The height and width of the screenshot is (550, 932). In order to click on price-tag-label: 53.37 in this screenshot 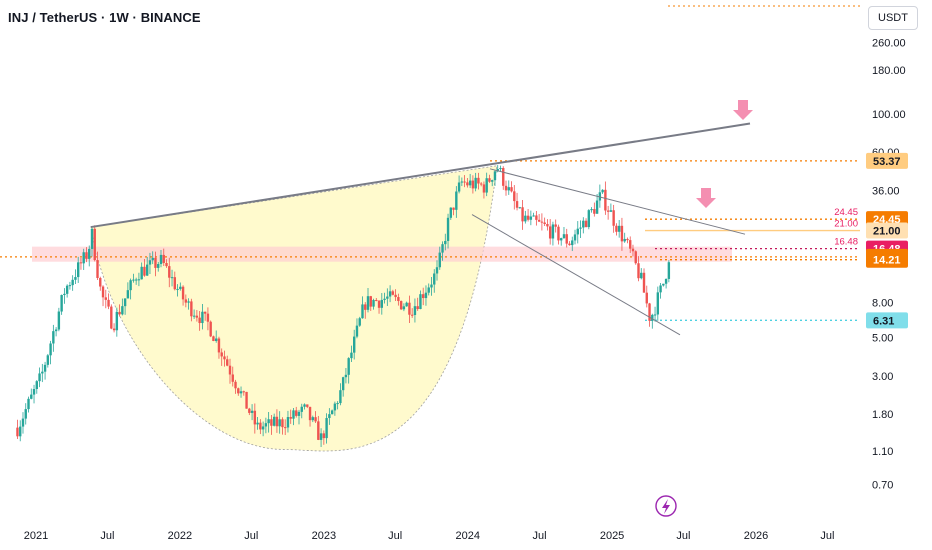, I will do `click(887, 162)`.